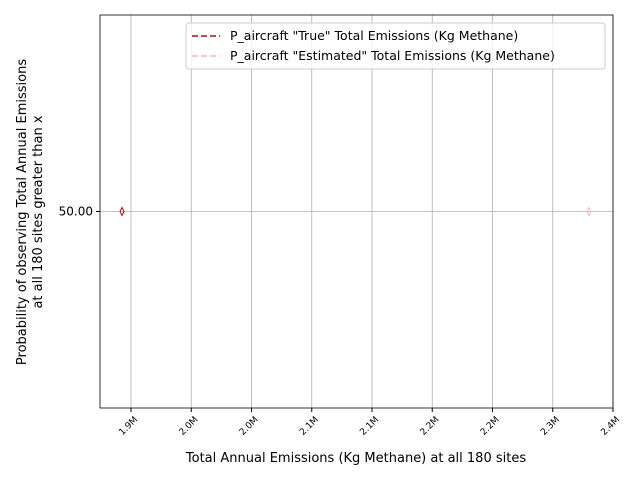 This screenshot has height=480, width=640. I want to click on y-tick-label: 50.00, so click(76, 212).